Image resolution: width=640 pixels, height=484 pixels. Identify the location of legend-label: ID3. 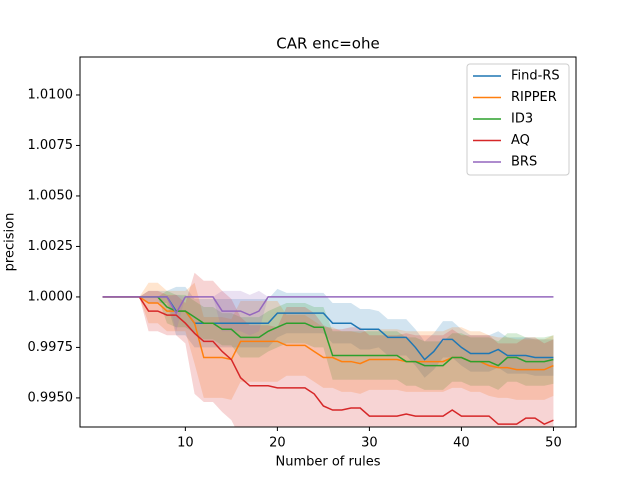
(522, 119).